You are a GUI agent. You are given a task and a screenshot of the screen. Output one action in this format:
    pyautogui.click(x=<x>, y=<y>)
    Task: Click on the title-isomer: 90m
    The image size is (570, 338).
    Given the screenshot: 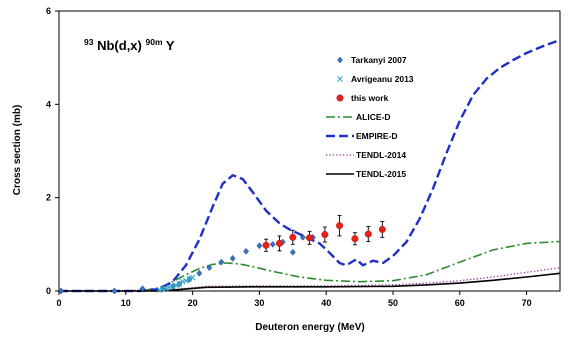 What is the action you would take?
    pyautogui.click(x=154, y=42)
    